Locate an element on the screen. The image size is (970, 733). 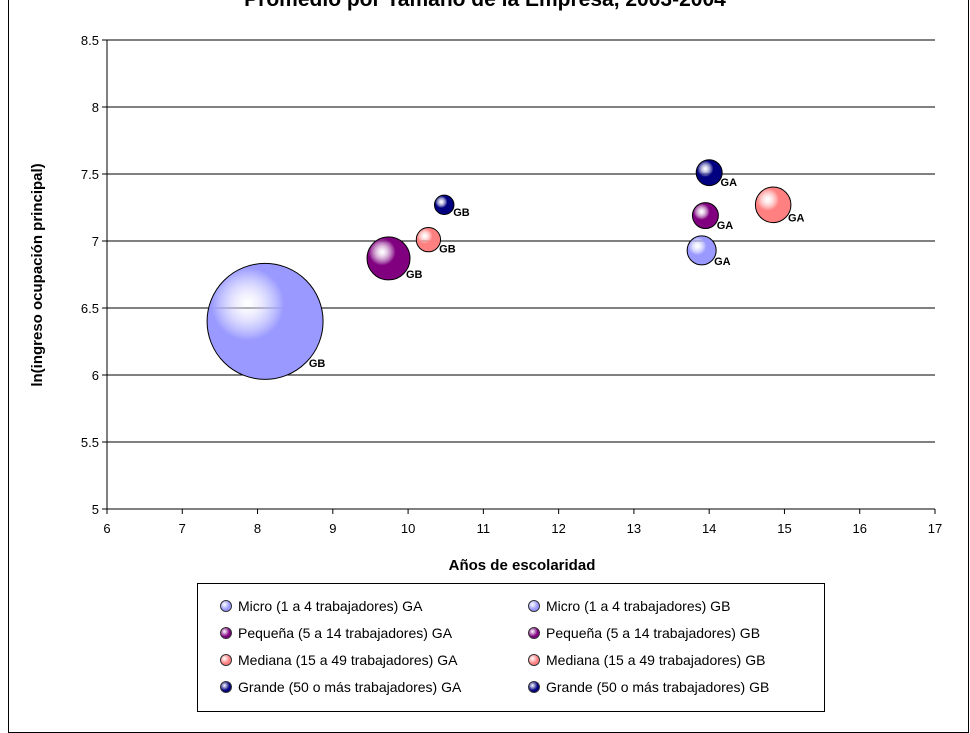
legend-item: Pequeña (5 a 14 trabajadores) GB is located at coordinates (678, 632).